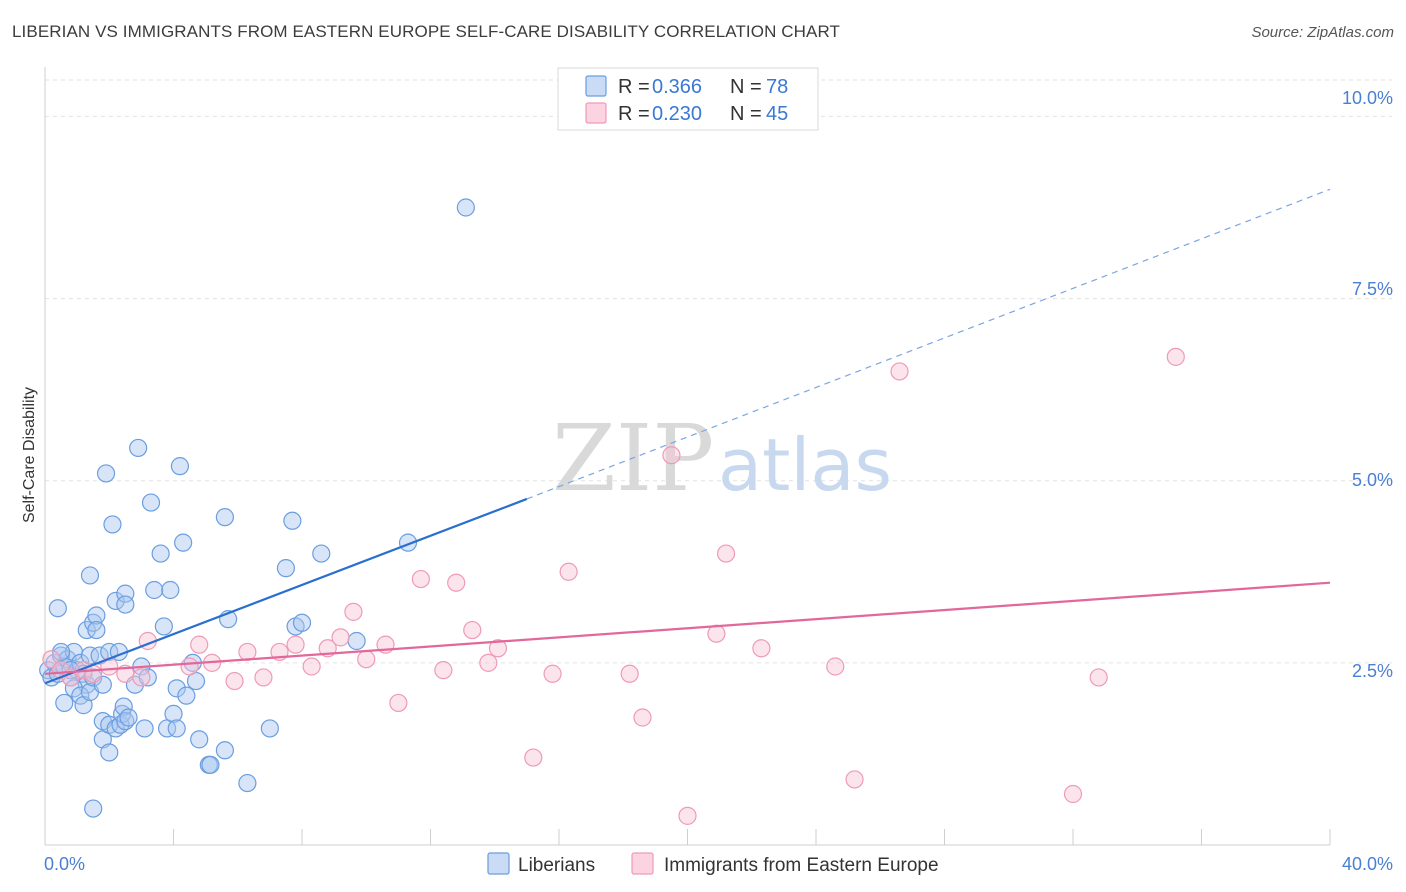  I want to click on bottom-legend-swatch-pink, so click(642, 863).